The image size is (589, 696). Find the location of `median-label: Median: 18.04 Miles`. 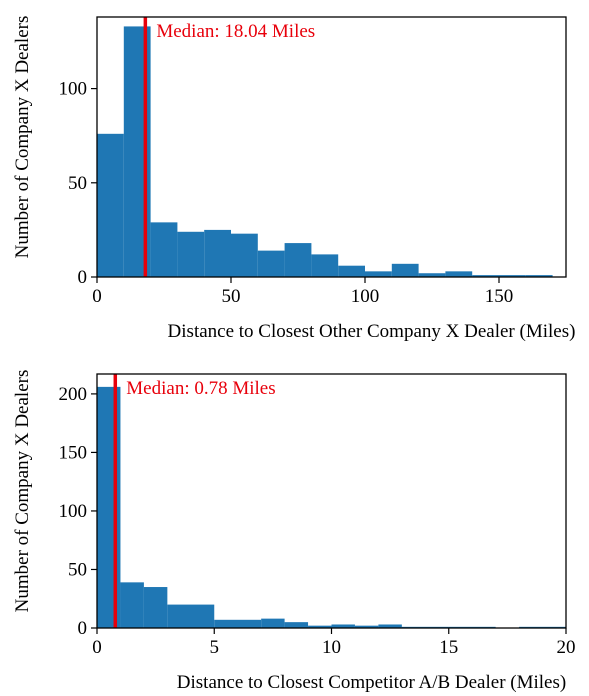

median-label: Median: 18.04 Miles is located at coordinates (235, 31).